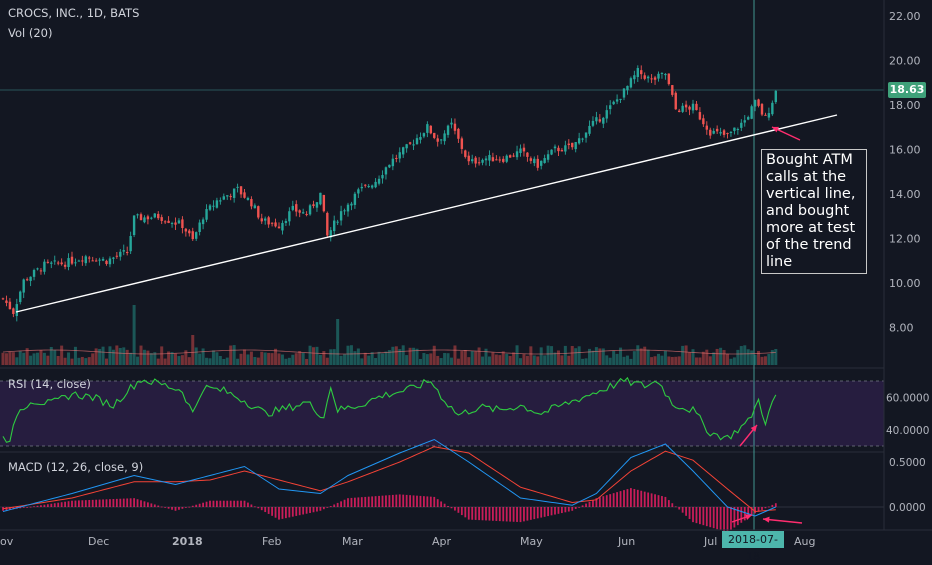 The image size is (932, 565). Describe the element at coordinates (98, 541) in the screenshot. I see `time-tick-label: Dec` at that location.